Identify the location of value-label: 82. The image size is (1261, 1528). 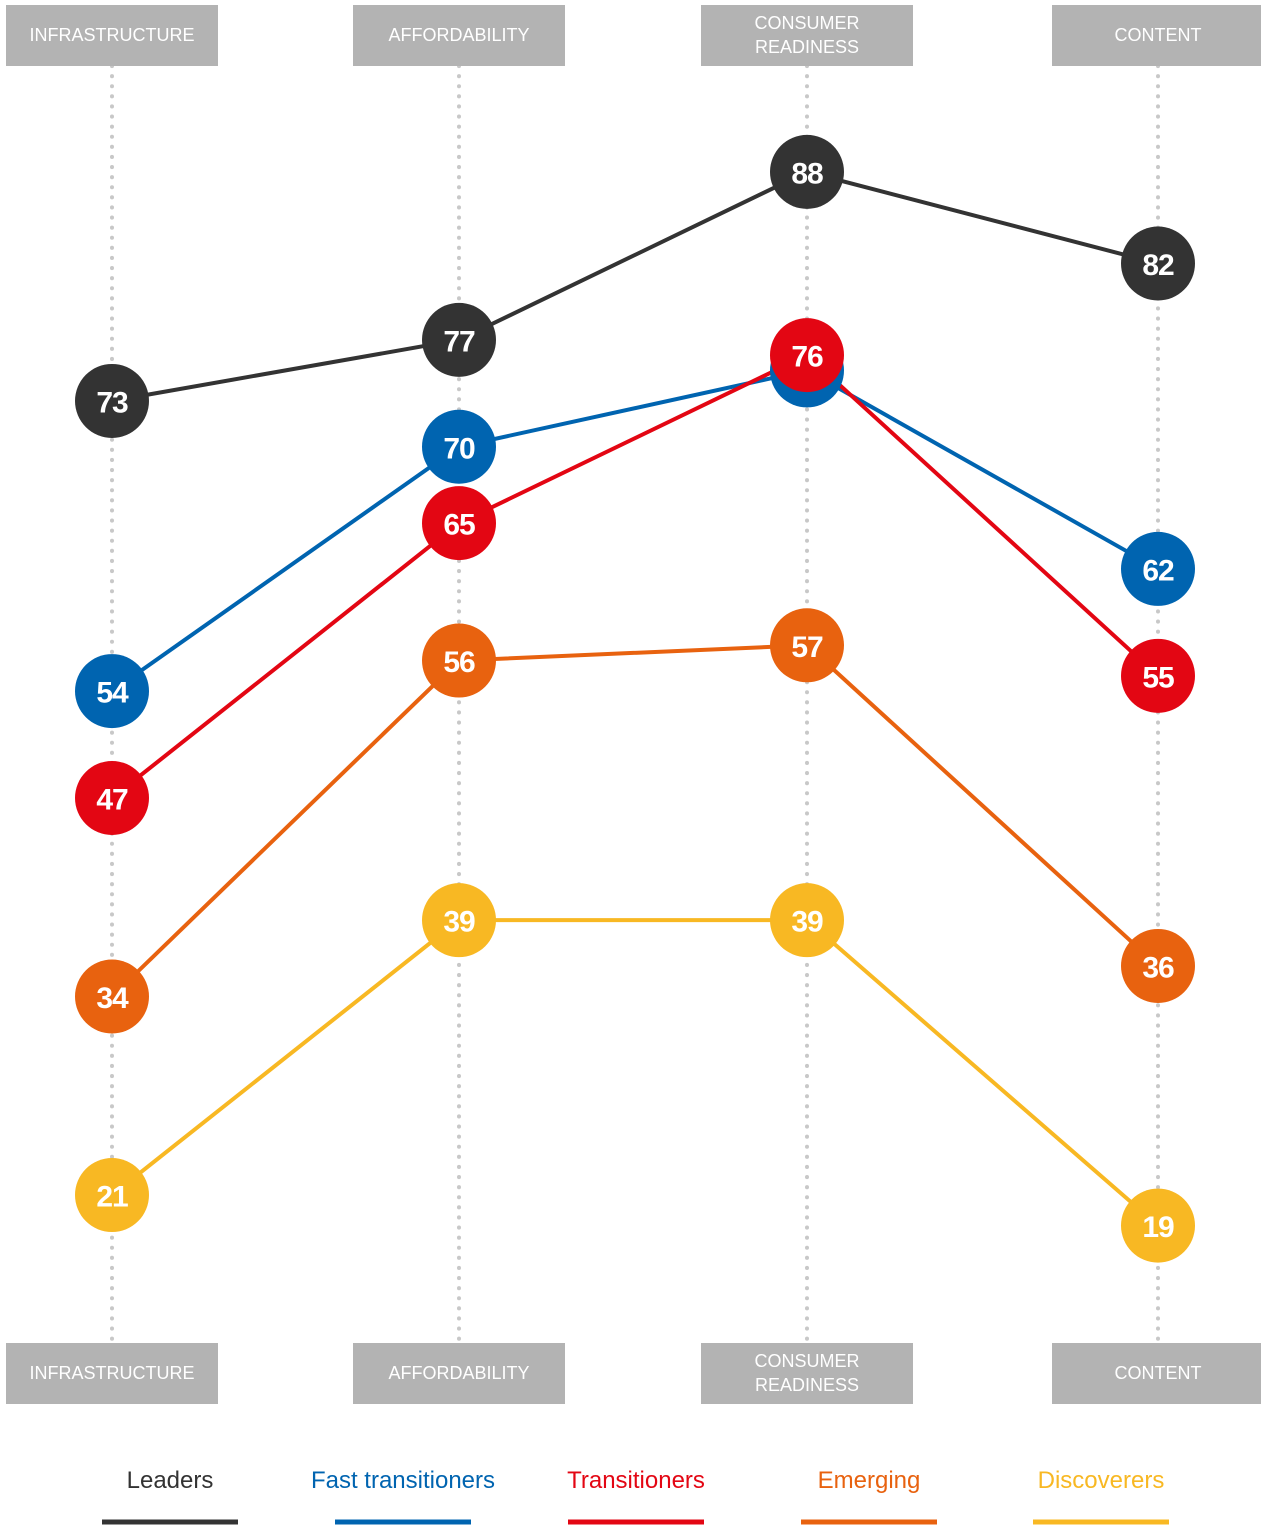
(1158, 265).